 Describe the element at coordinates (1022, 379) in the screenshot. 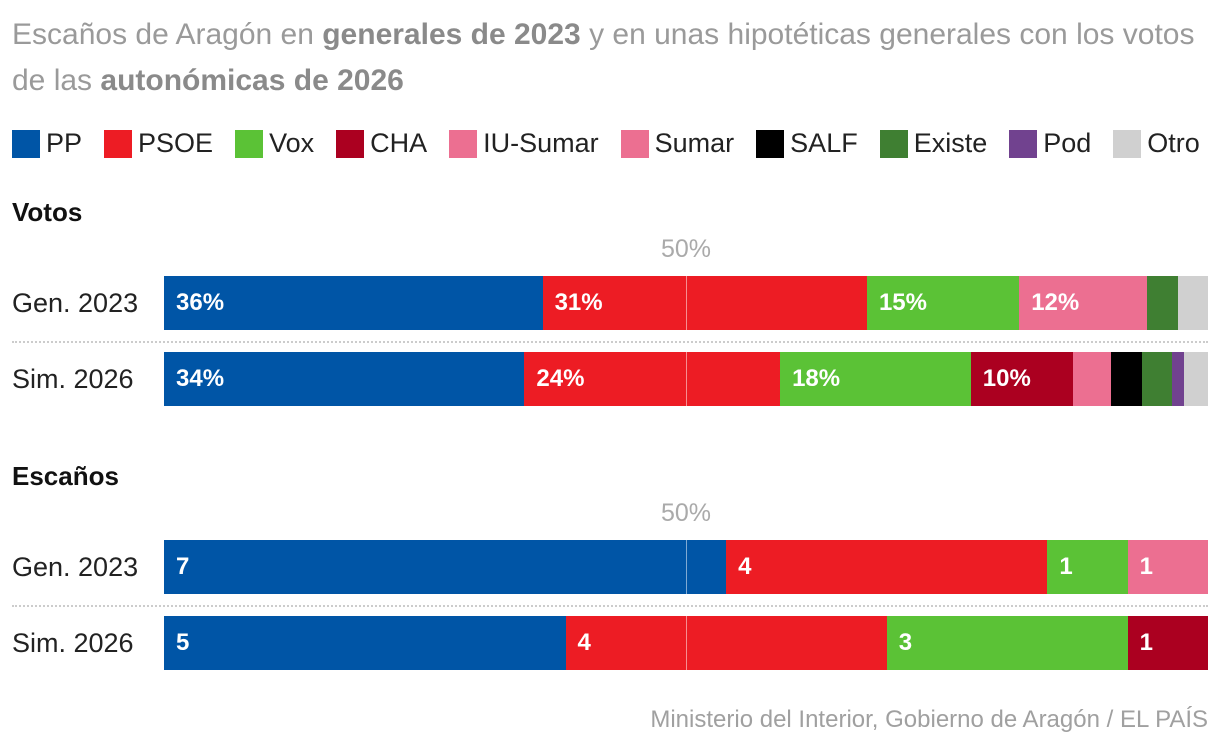

I see `bar-segment-cha: 10%` at that location.